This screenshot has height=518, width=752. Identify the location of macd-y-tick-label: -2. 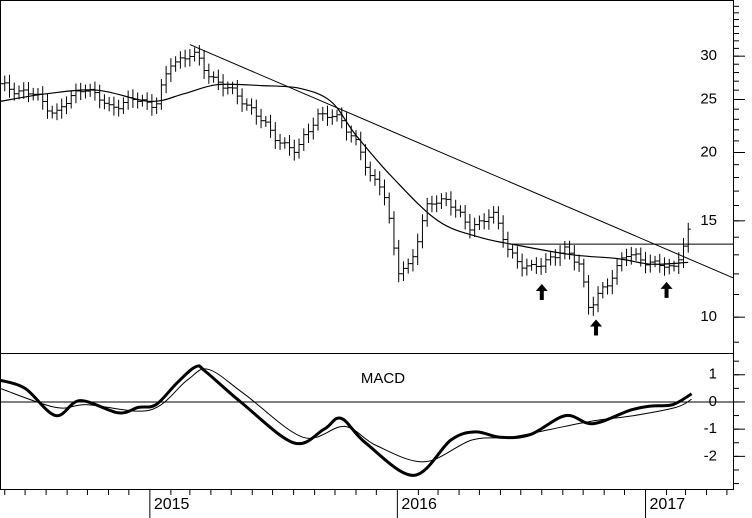
(710, 455).